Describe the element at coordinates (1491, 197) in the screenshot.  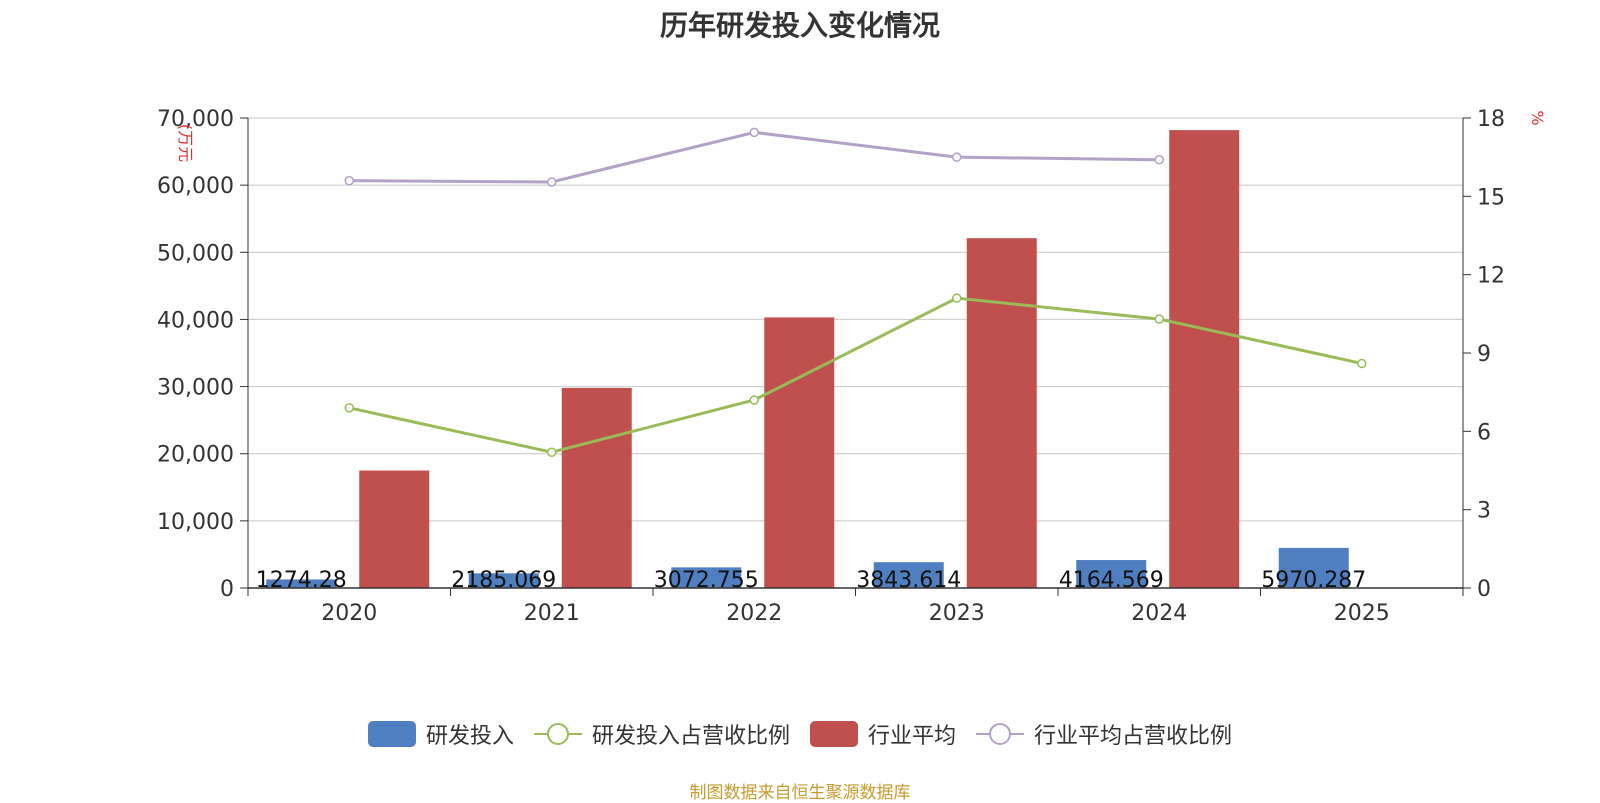
I see `y-right-tick-label: 15` at that location.